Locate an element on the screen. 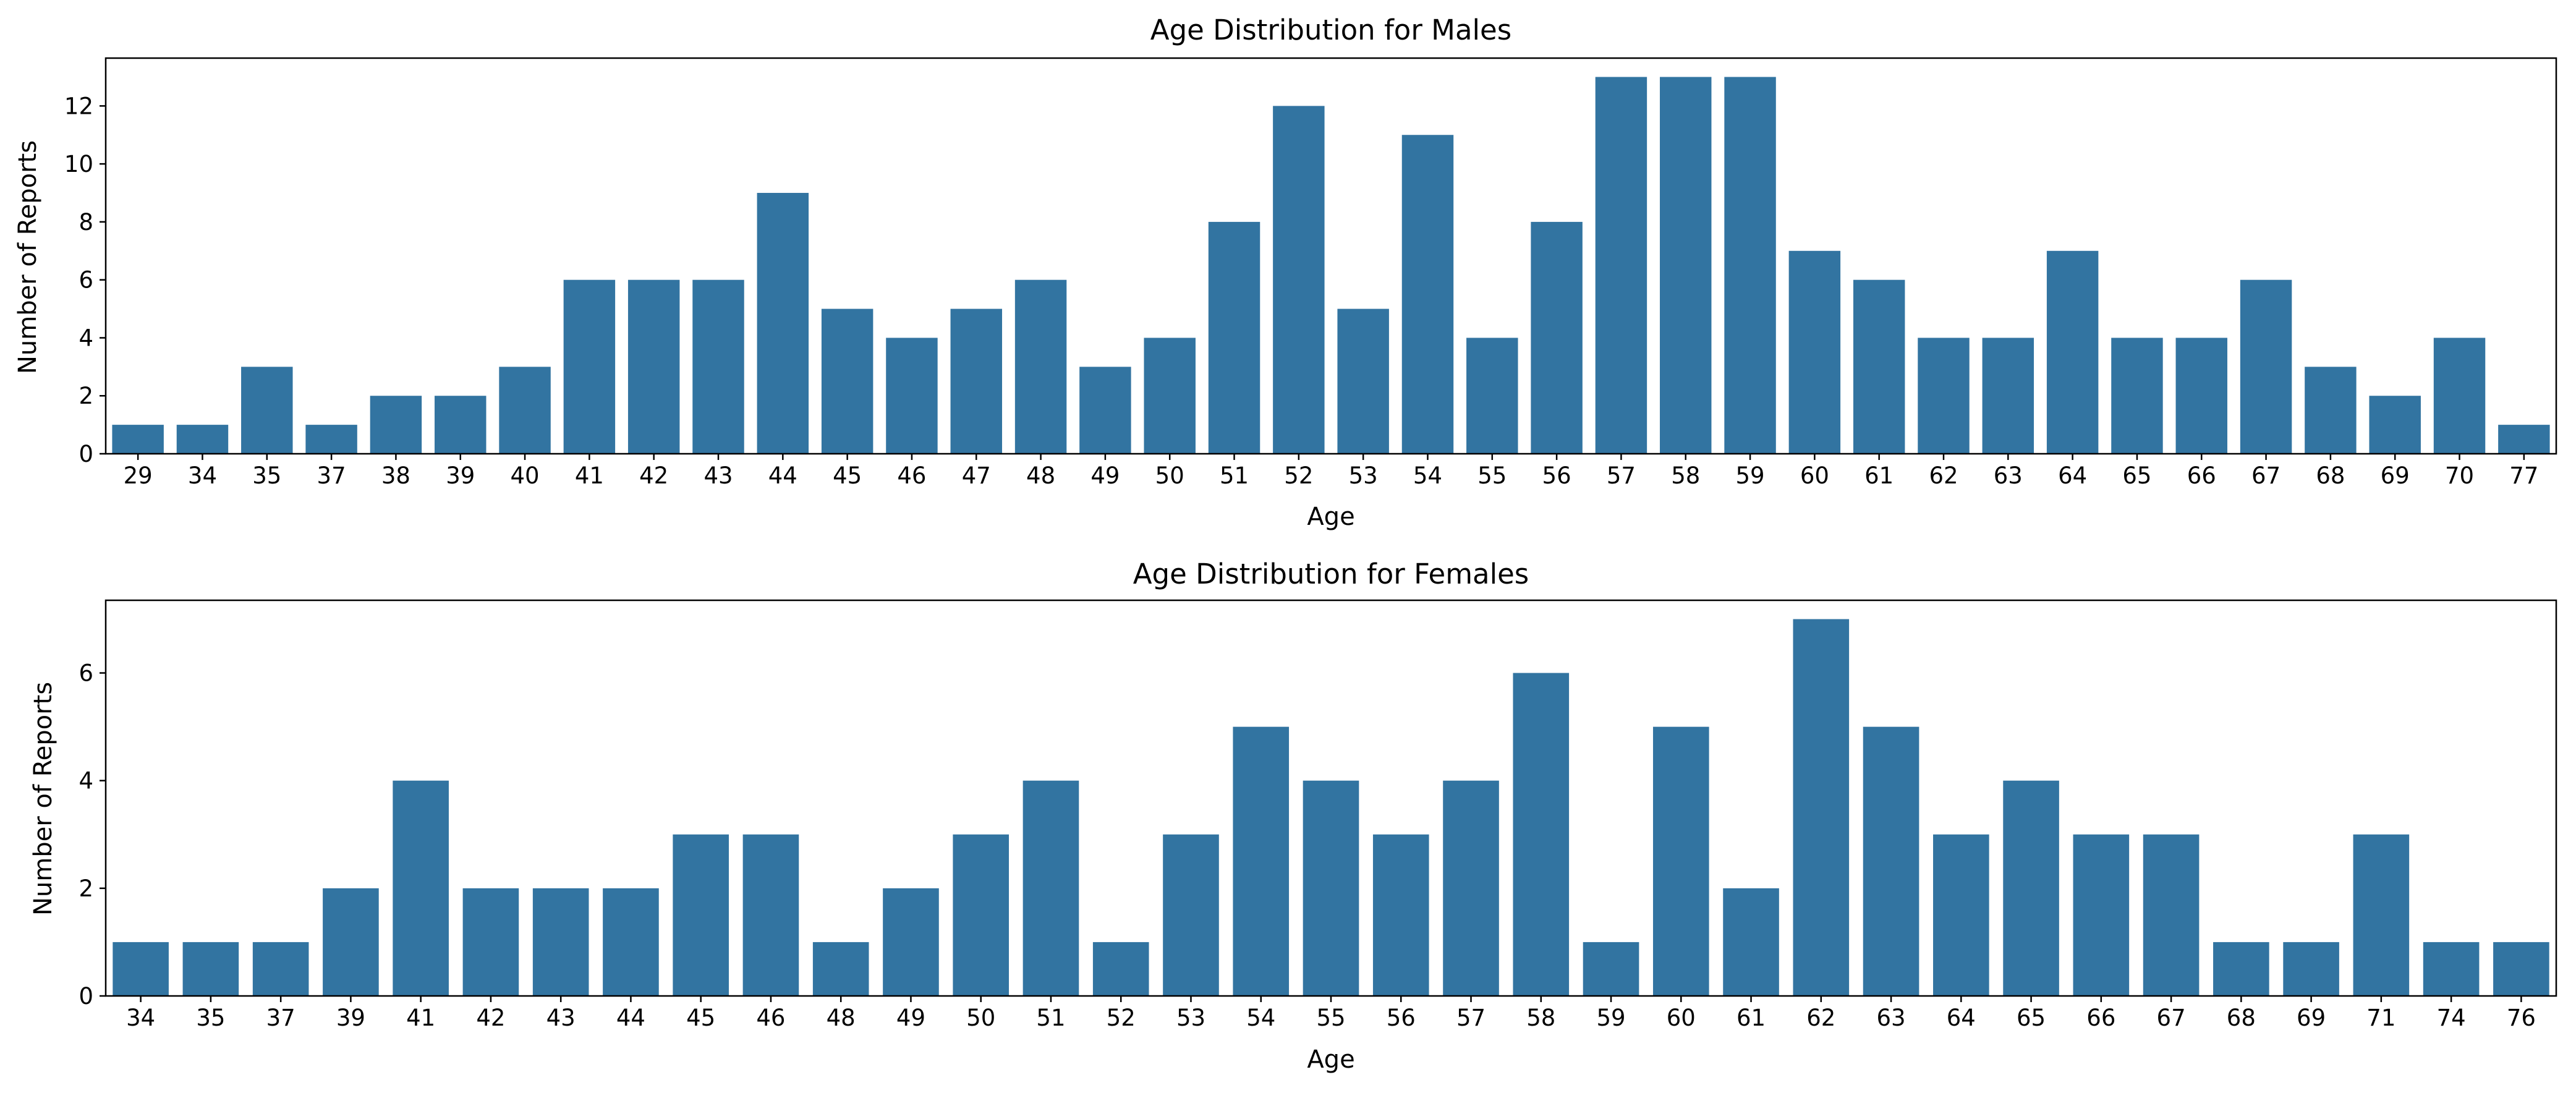 The height and width of the screenshot is (1093, 2576). x-tick-label: 57 is located at coordinates (1471, 1018).